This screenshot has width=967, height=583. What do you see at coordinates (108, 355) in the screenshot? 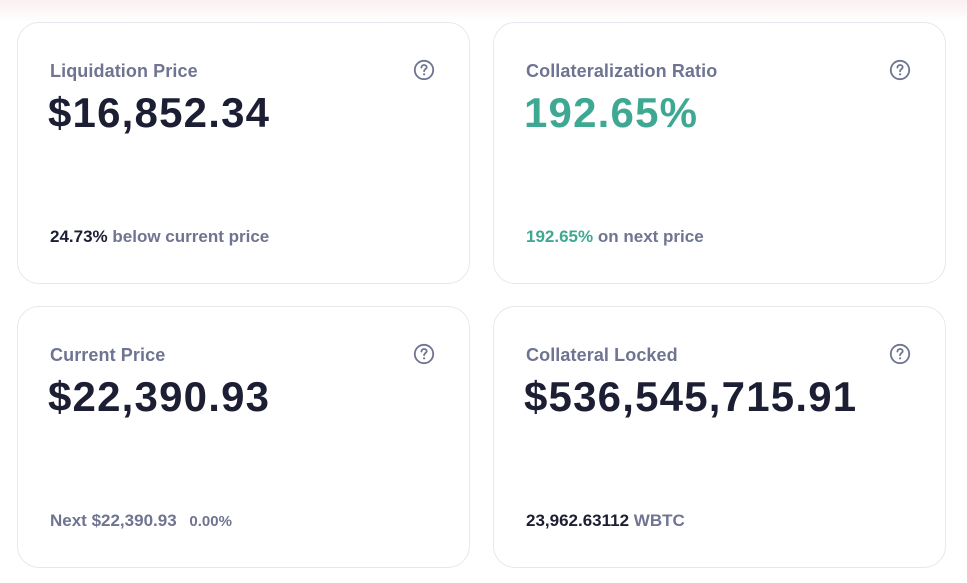
I see `current-price-title: Current Price` at bounding box center [108, 355].